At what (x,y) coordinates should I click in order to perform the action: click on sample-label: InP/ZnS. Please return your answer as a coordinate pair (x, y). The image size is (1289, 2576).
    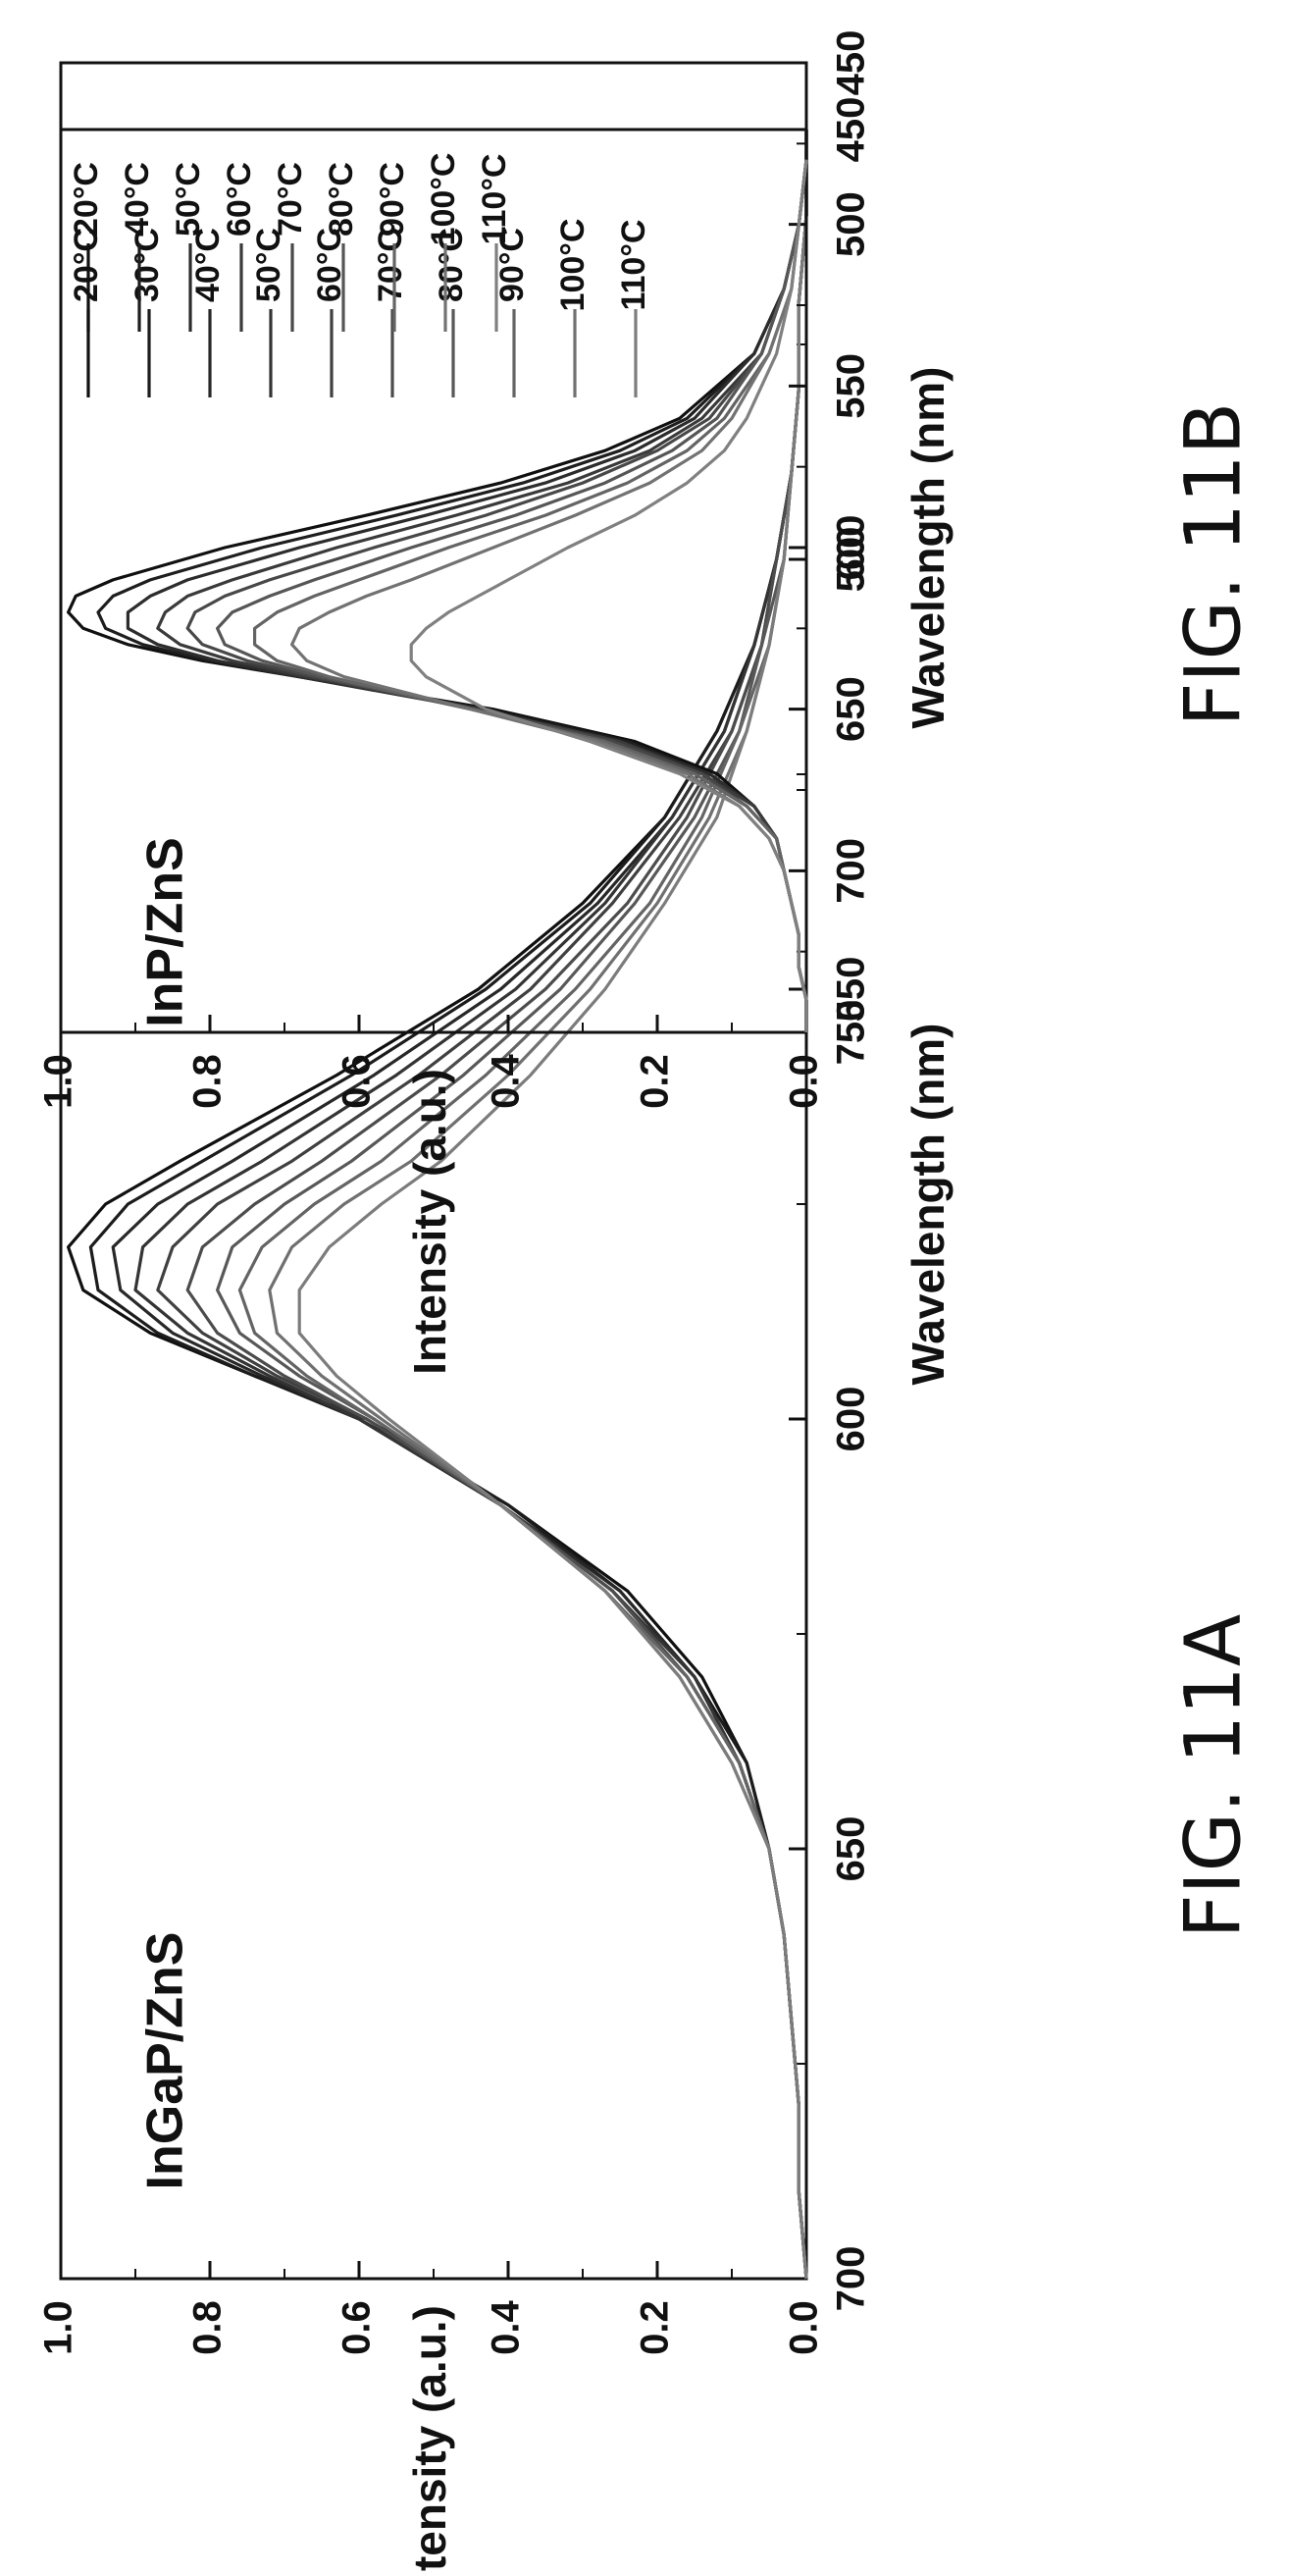
    Looking at the image, I should click on (165, 932).